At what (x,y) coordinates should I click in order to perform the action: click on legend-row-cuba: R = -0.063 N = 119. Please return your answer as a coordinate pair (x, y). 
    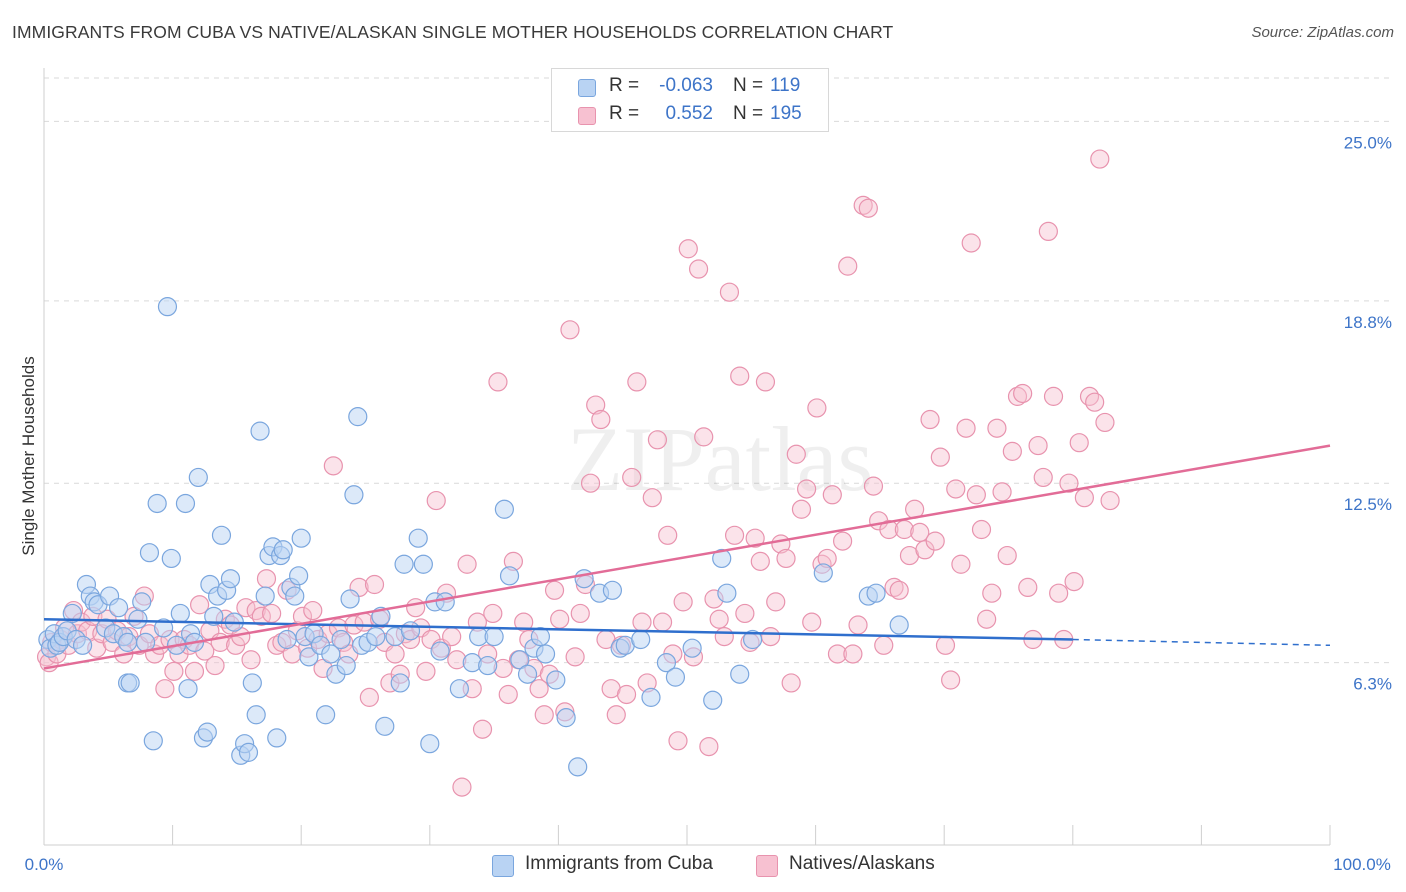
    Looking at the image, I should click on (690, 87).